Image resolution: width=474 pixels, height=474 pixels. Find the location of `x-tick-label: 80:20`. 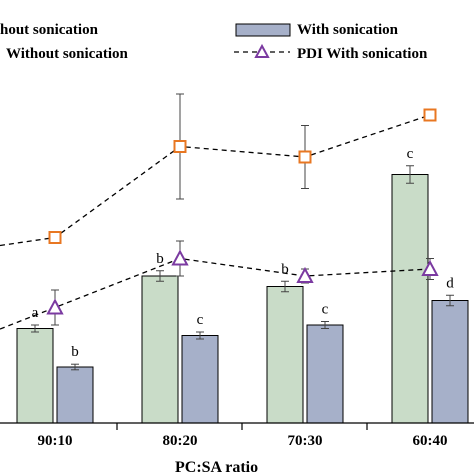

x-tick-label: 80:20 is located at coordinates (180, 441).